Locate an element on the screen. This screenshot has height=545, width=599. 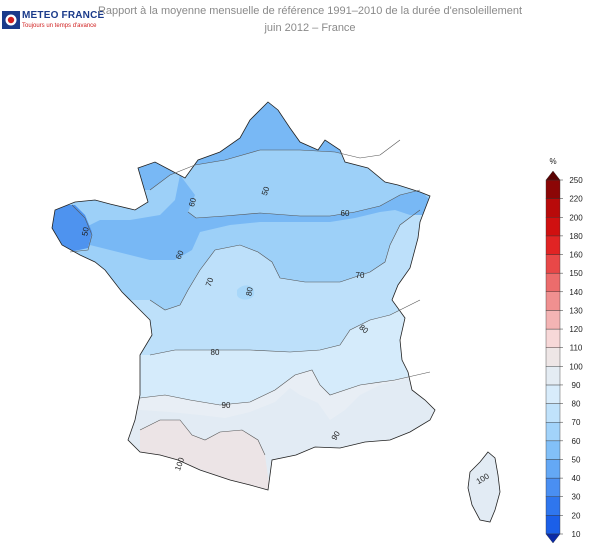
colorbar-low-arrow is located at coordinates (553, 538).